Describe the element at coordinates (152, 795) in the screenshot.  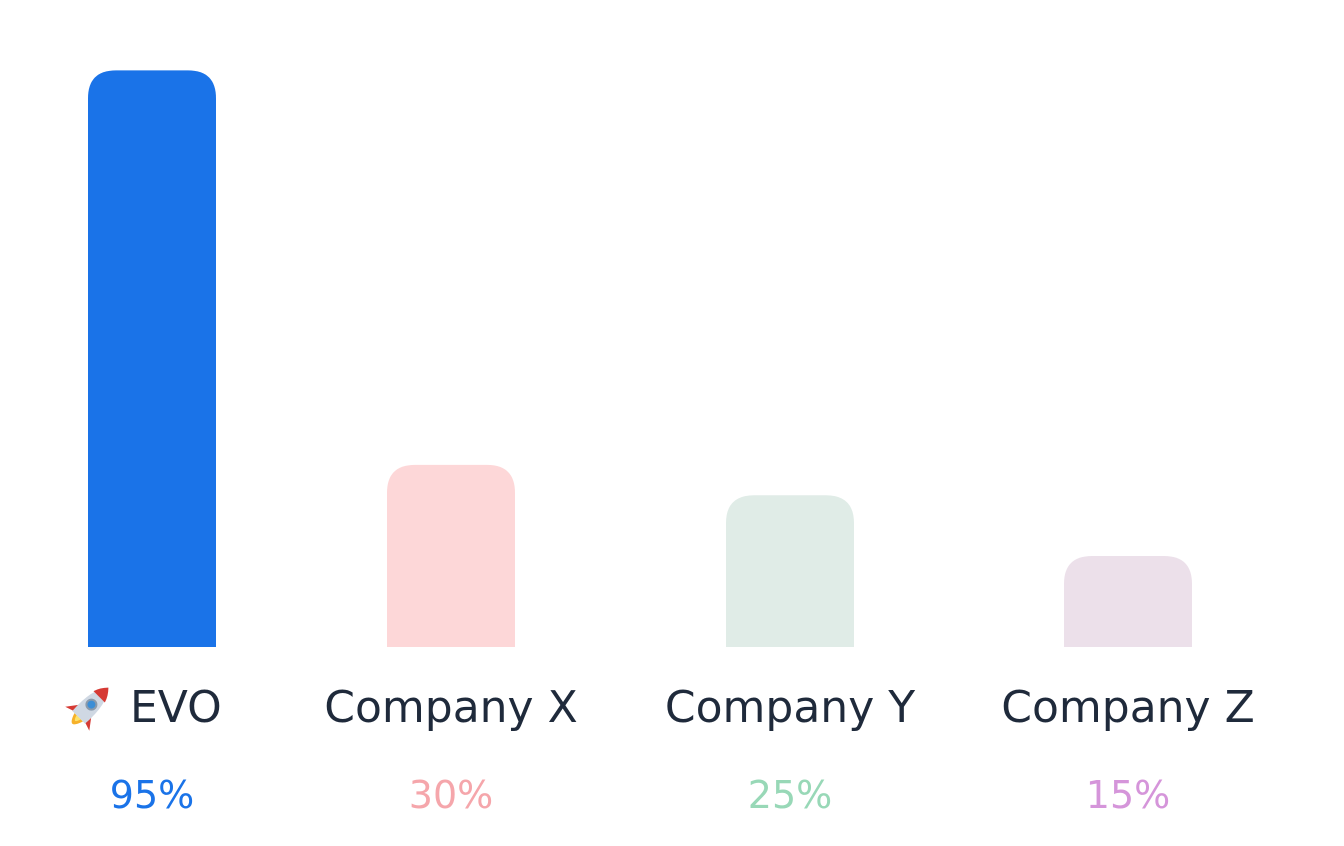
I see `value-label-evo: 95%` at that location.